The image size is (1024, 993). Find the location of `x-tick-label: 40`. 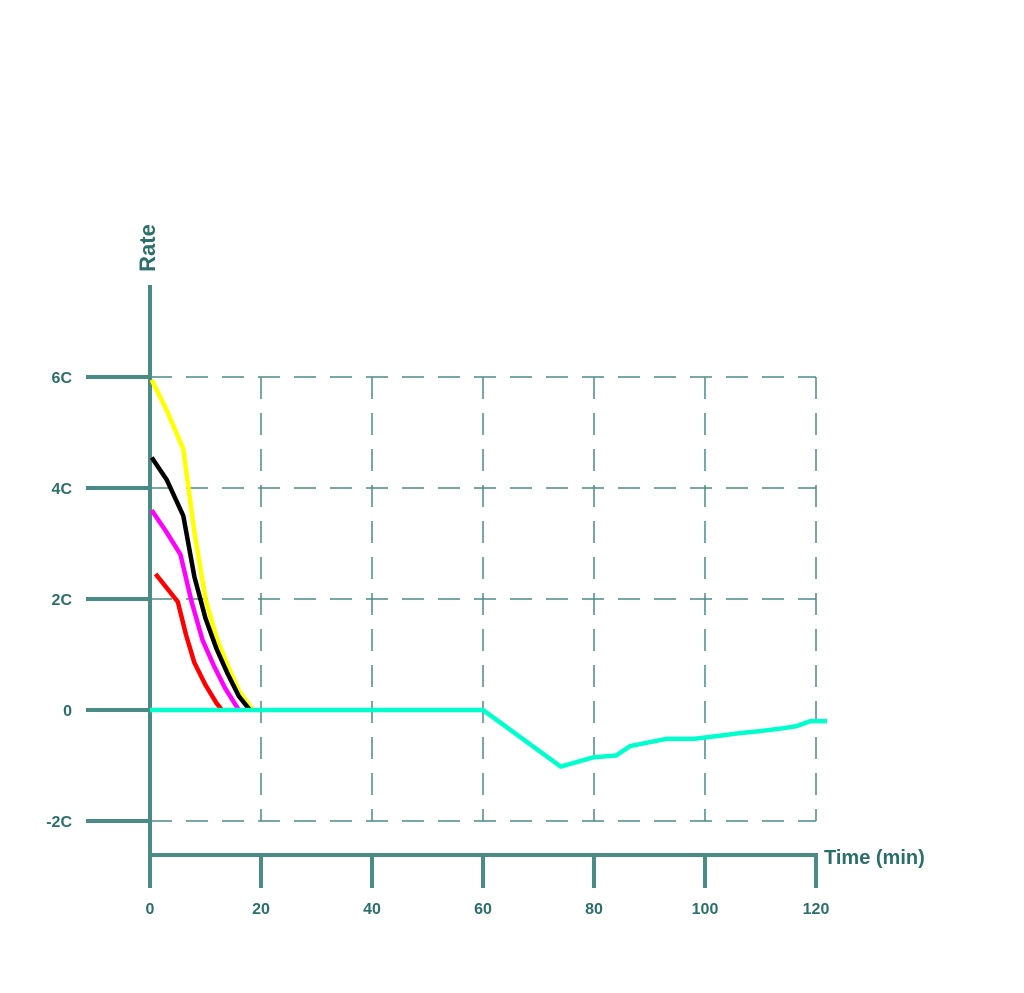

x-tick-label: 40 is located at coordinates (372, 909).